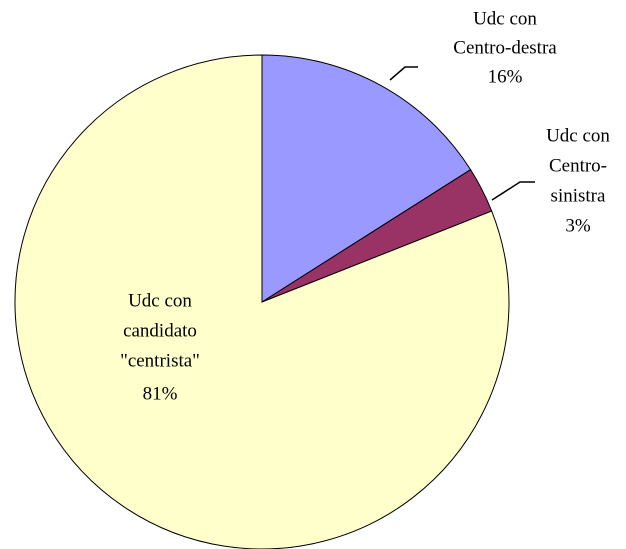  I want to click on slice-label: sinistra, so click(578, 195).